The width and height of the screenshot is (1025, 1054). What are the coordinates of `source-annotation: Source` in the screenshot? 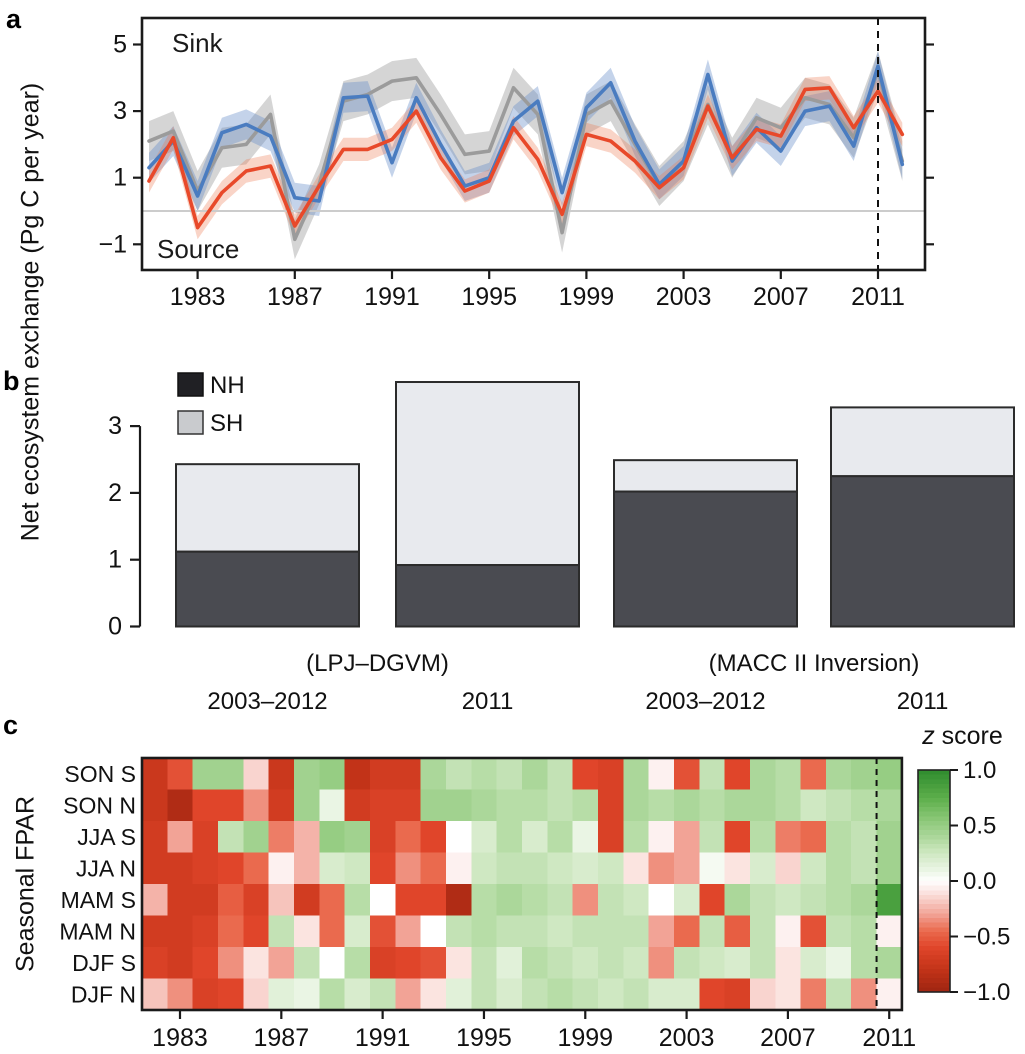 It's located at (198, 249).